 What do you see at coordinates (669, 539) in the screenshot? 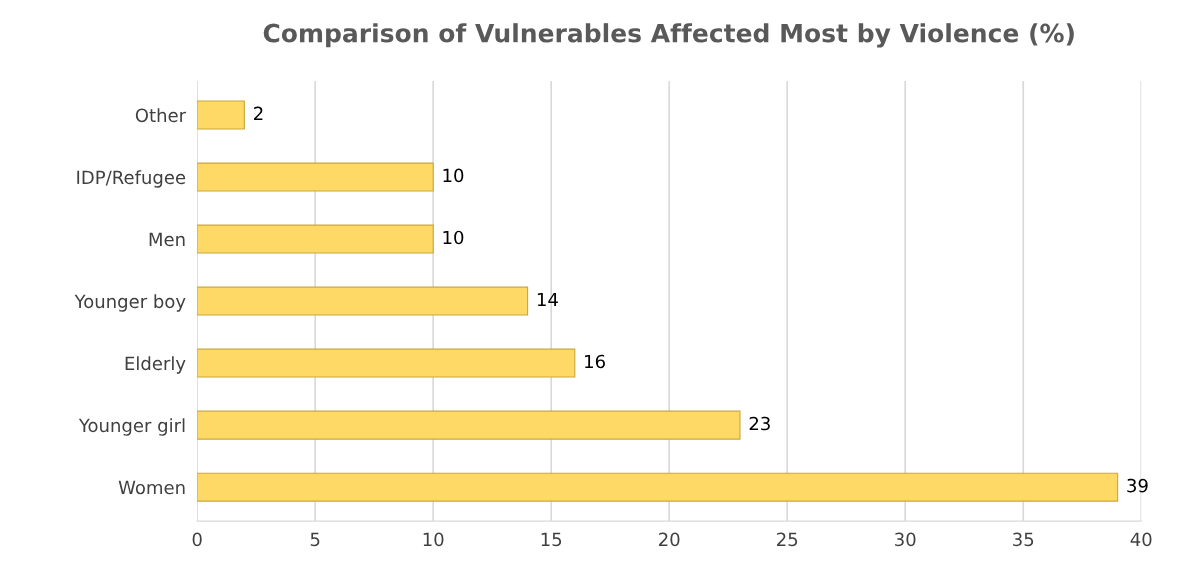
I see `x-tick-label: 20` at bounding box center [669, 539].